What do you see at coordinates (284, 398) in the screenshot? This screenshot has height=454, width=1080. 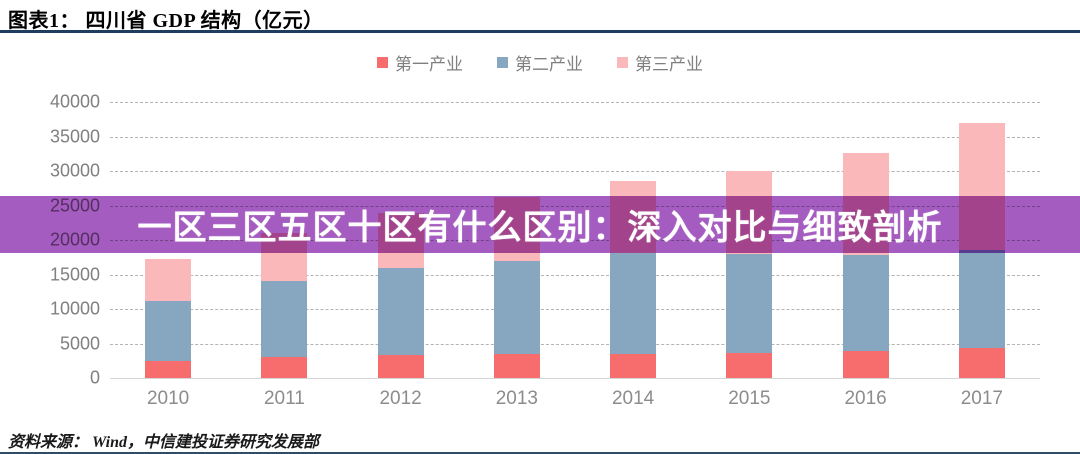 I see `x-tick-label: 2011` at bounding box center [284, 398].